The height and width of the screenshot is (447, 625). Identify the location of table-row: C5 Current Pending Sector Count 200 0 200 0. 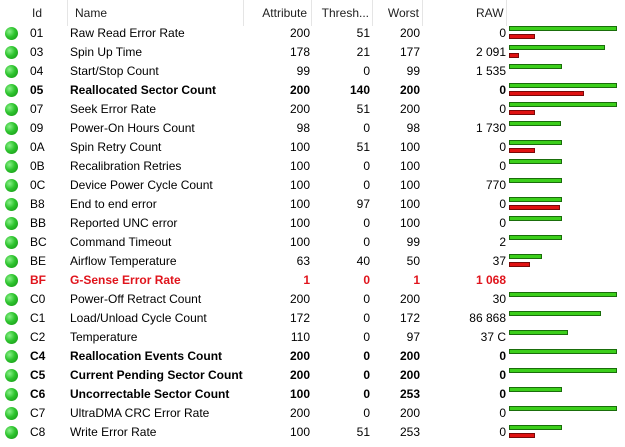
(312, 375).